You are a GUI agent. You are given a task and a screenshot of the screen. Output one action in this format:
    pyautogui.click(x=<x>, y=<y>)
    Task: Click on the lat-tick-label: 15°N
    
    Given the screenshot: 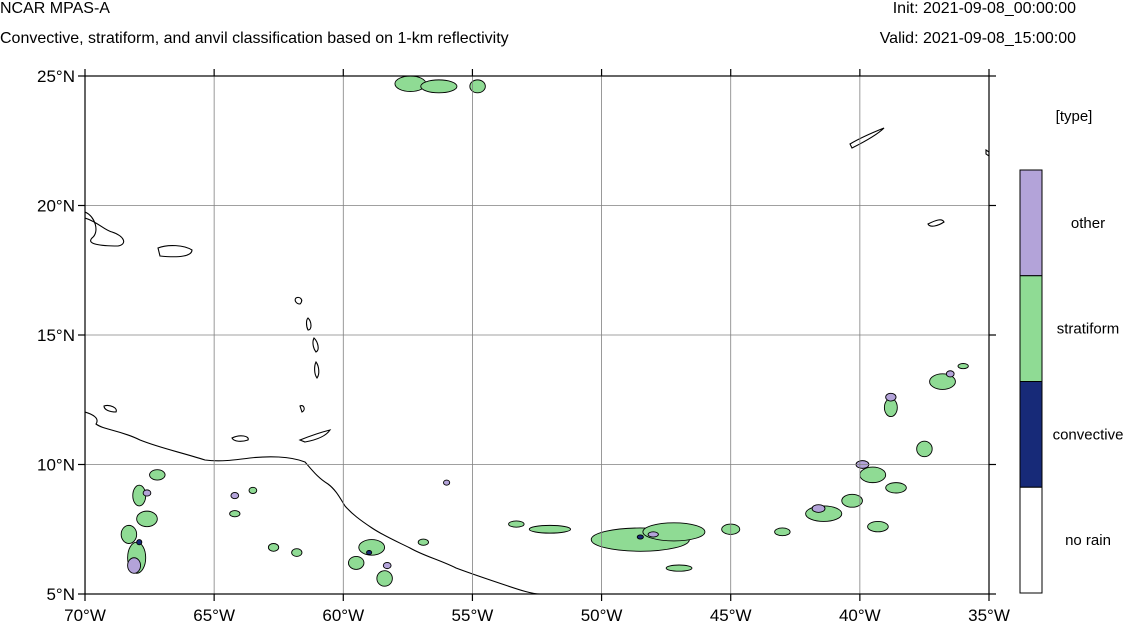 What is the action you would take?
    pyautogui.click(x=56, y=335)
    